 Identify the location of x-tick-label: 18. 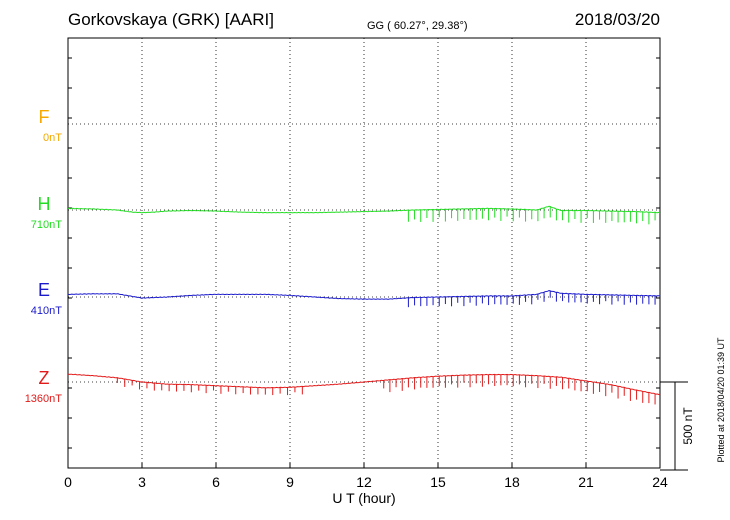
(512, 482).